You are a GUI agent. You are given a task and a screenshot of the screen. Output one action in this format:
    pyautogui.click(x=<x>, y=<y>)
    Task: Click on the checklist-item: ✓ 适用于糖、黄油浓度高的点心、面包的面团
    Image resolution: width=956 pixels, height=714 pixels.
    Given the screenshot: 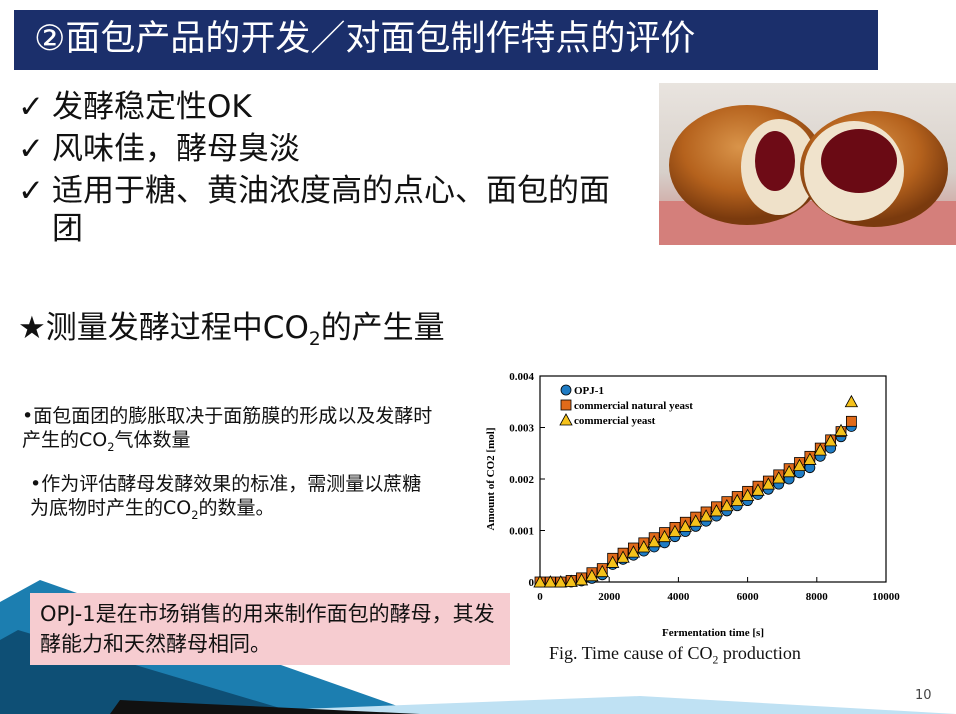 What is the action you would take?
    pyautogui.click(x=323, y=210)
    